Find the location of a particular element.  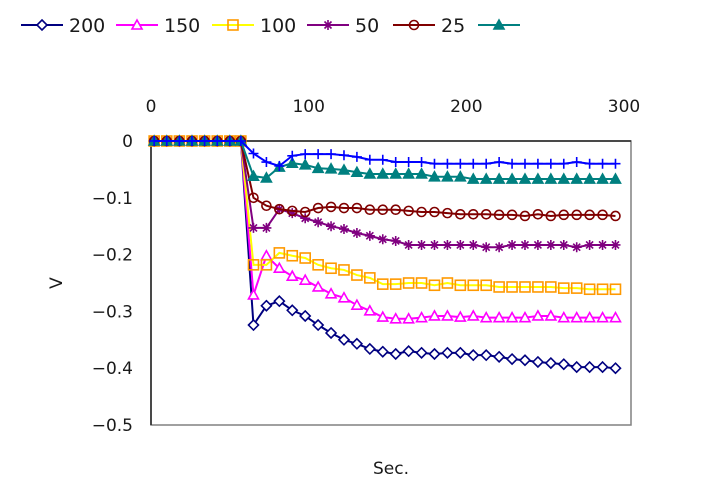

y-tick-label: −0.4 is located at coordinates (112, 369).